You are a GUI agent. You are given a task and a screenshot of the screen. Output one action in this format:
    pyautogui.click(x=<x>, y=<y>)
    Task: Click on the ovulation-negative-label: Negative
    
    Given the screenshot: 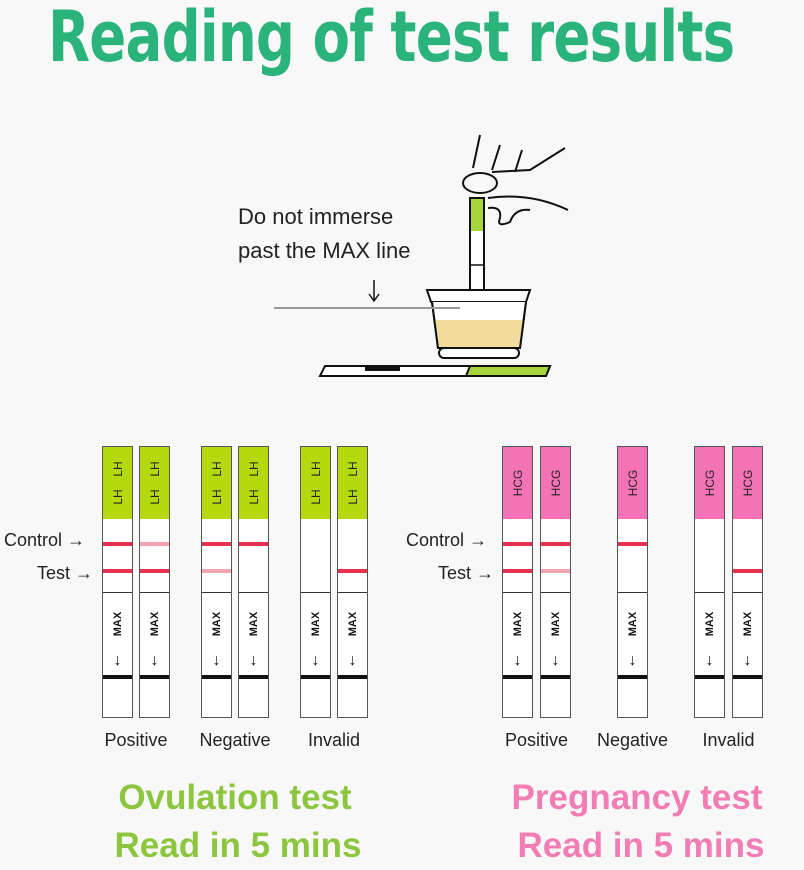 What is the action you would take?
    pyautogui.click(x=235, y=740)
    